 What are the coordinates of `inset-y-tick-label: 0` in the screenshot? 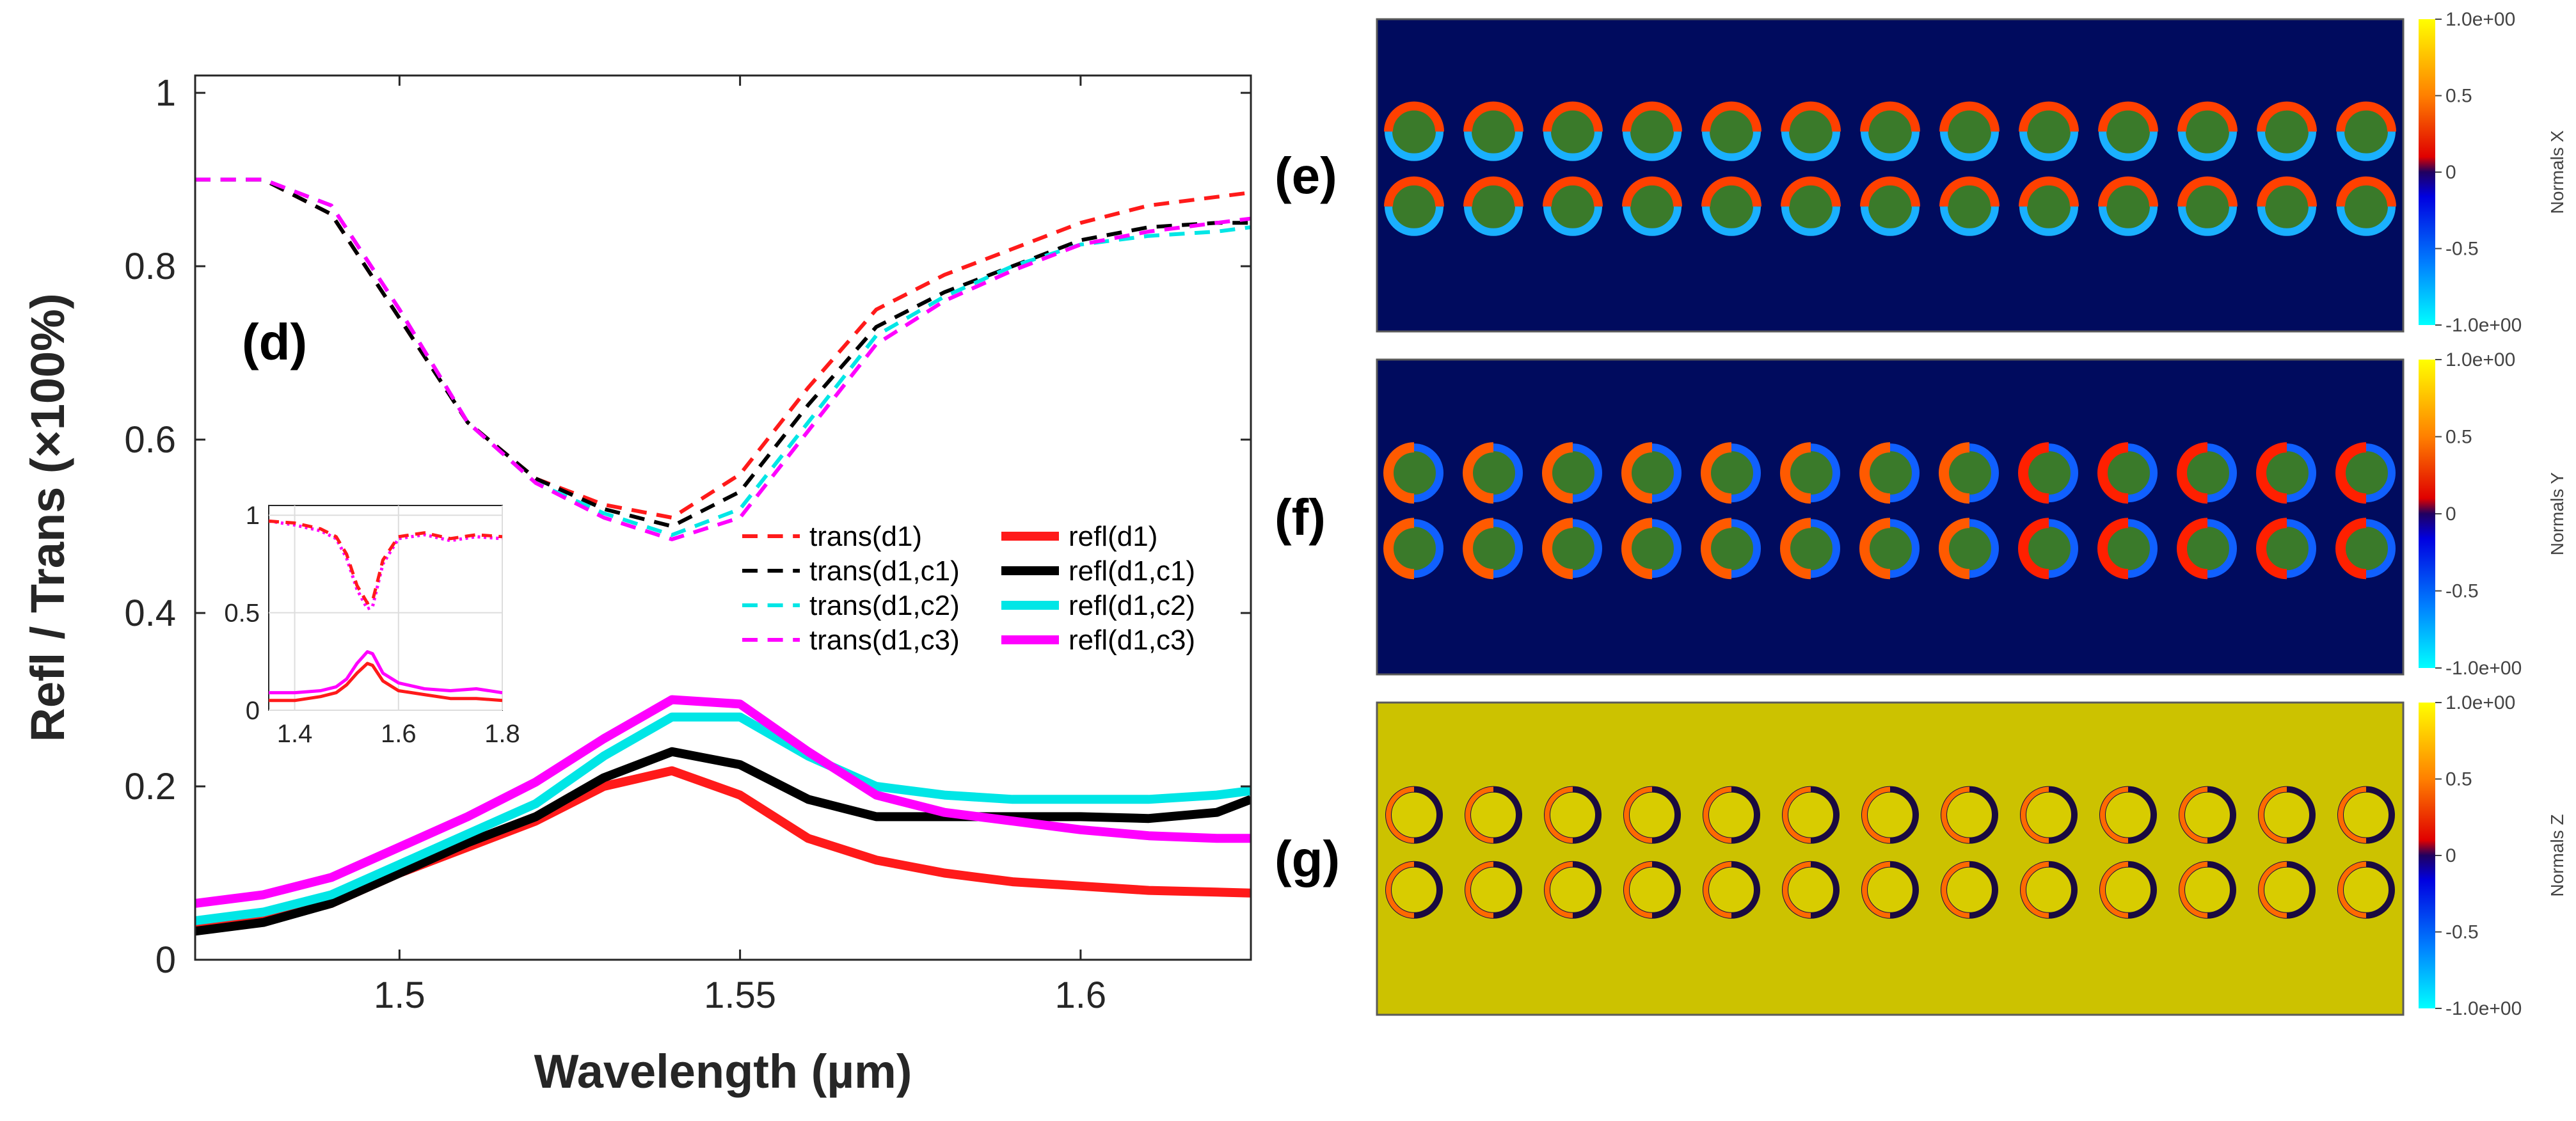 It's located at (253, 711).